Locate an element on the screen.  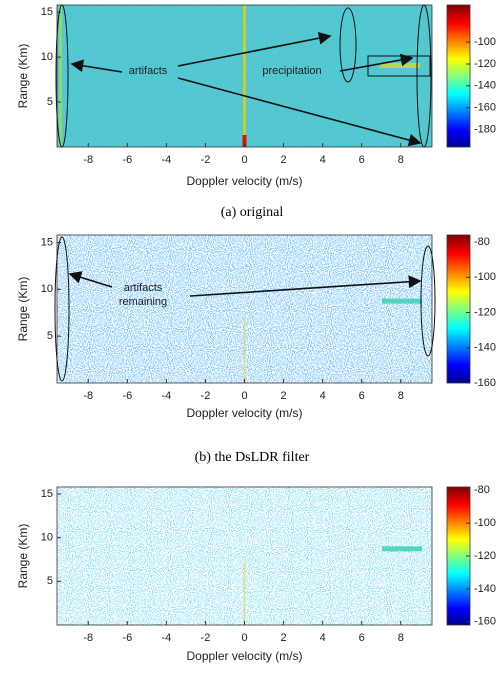
colorbar-tick-label: -180 is located at coordinates (485, 129).